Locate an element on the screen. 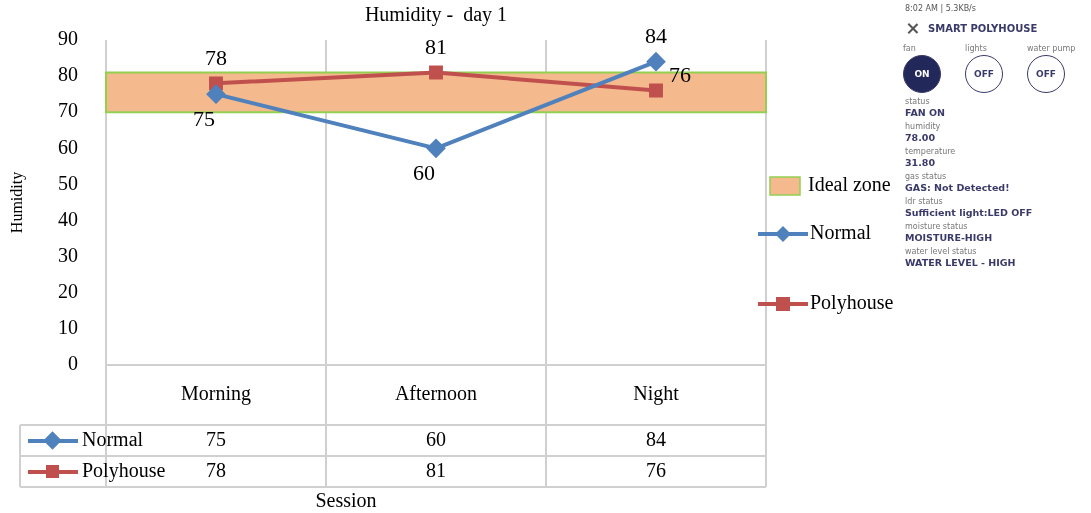 The height and width of the screenshot is (513, 1091). y-tick-label: 80 is located at coordinates (68, 74).